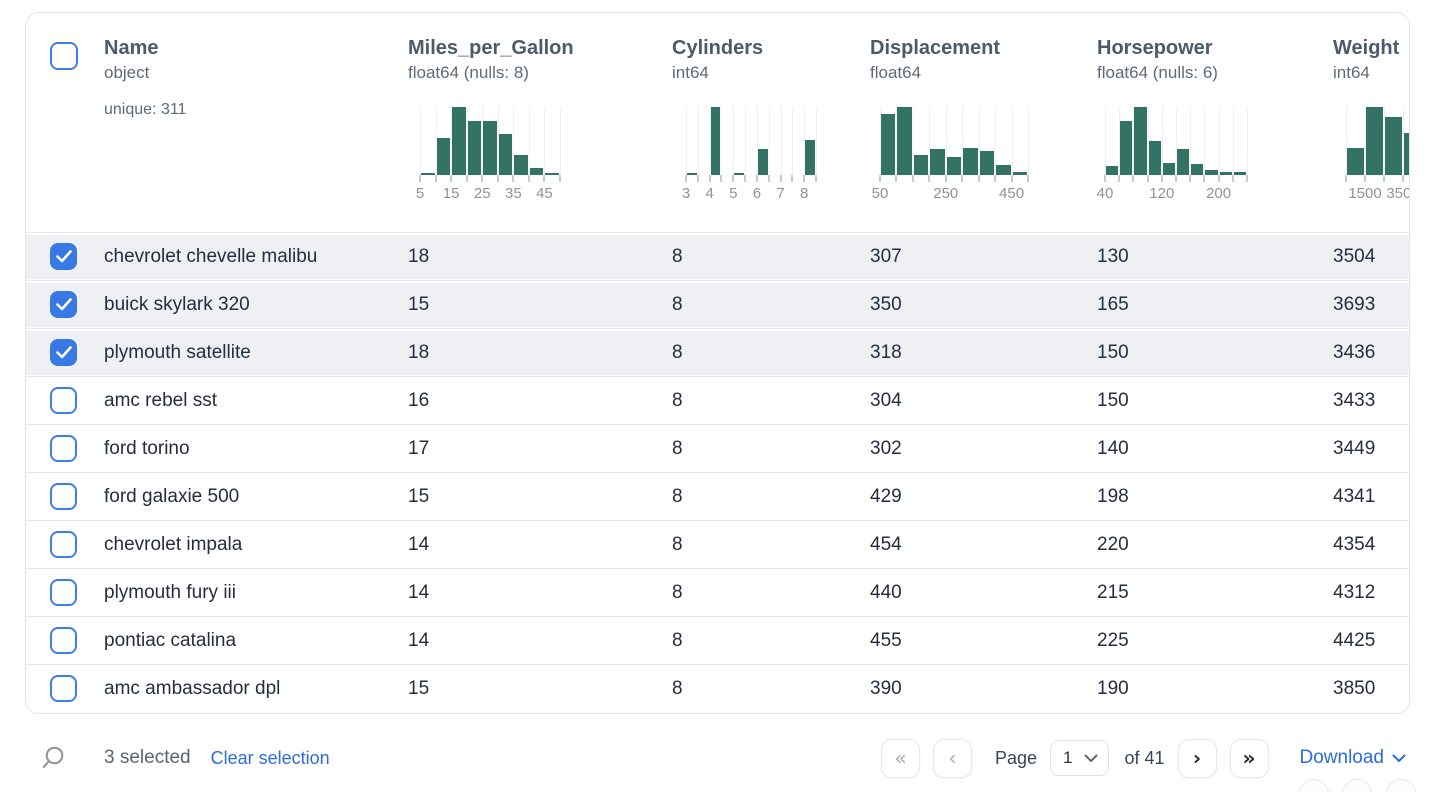  What do you see at coordinates (717, 400) in the screenshot?
I see `table-row: amc rebel sst 16 8 304 150 3433` at bounding box center [717, 400].